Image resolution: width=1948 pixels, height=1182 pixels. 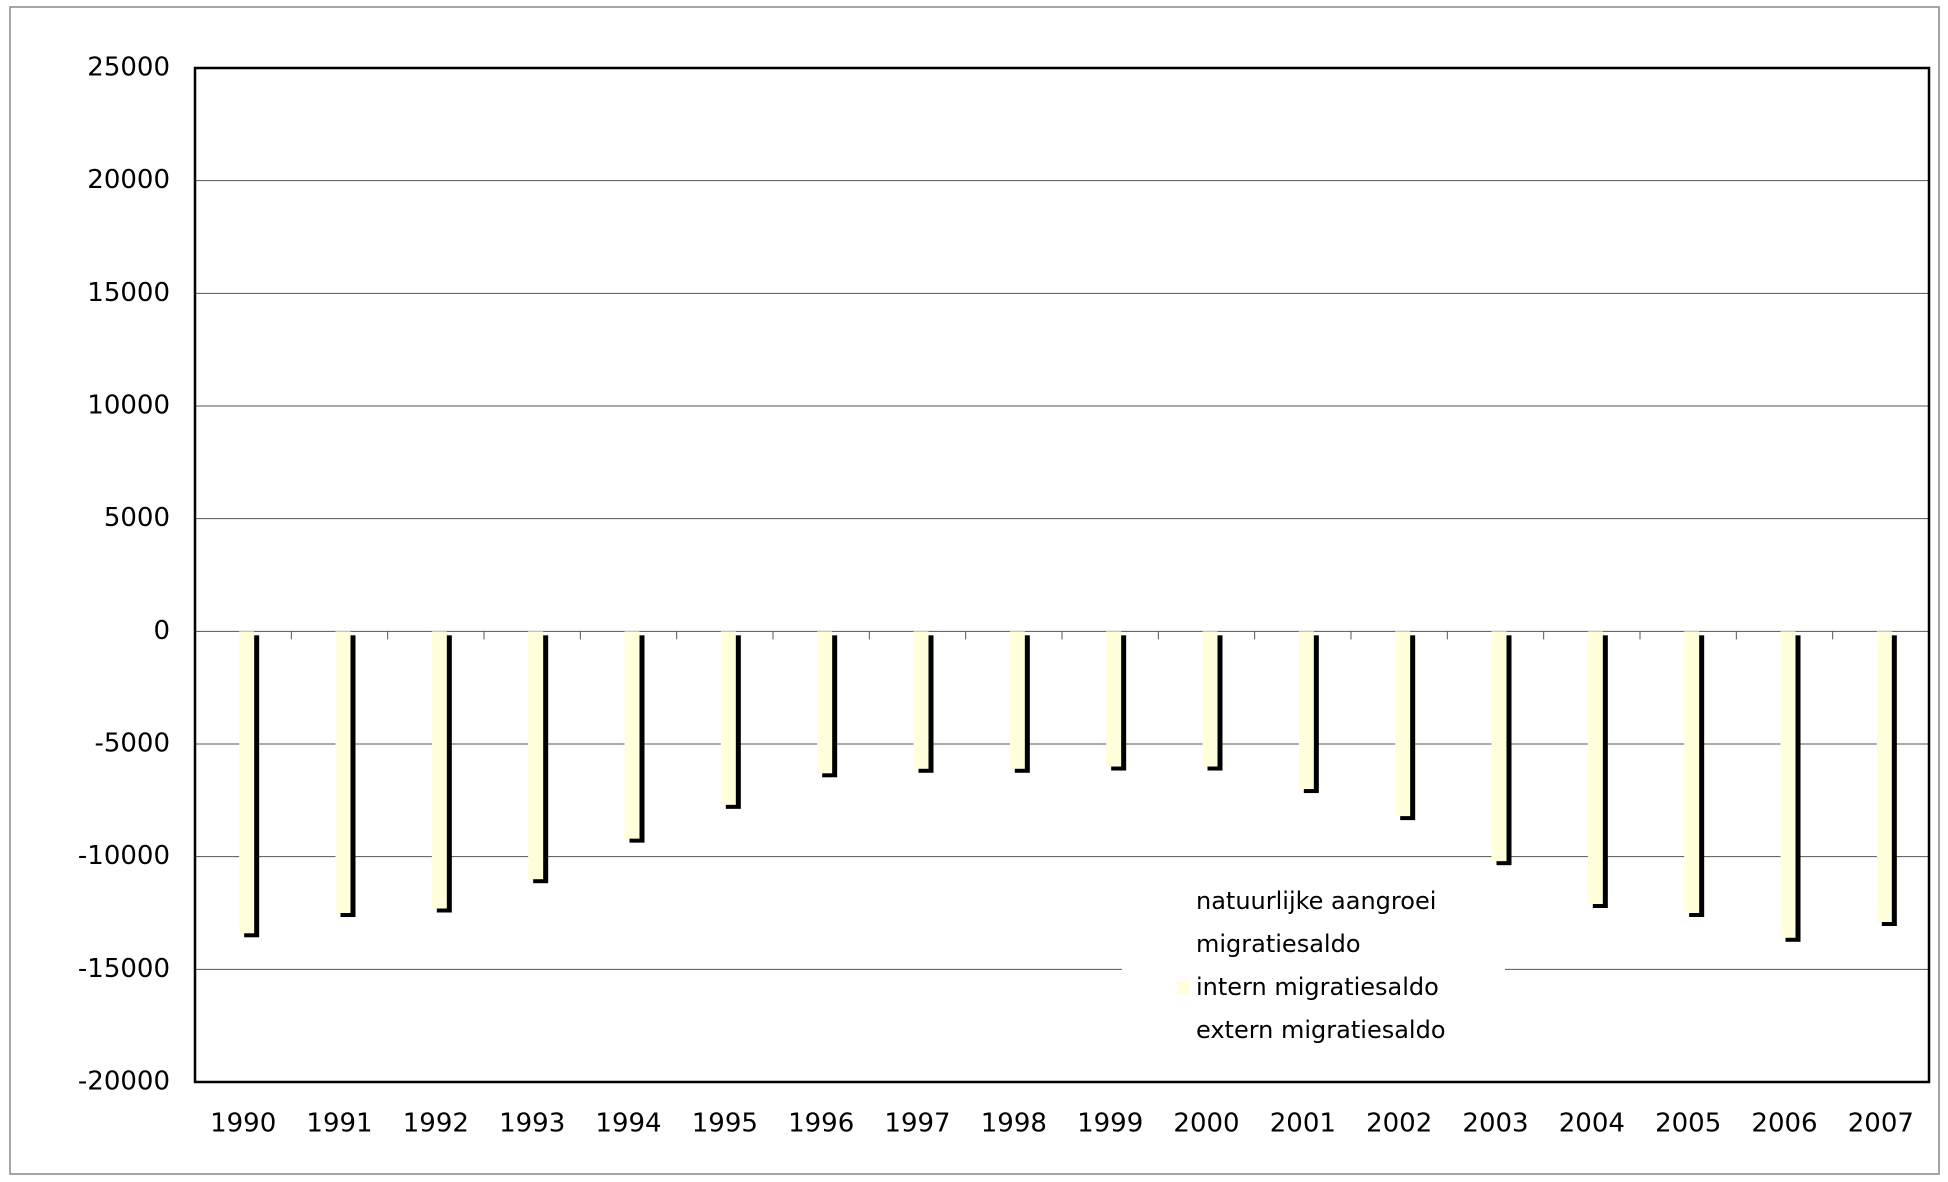 What do you see at coordinates (128, 406) in the screenshot?
I see `y-tick-label: 10000` at bounding box center [128, 406].